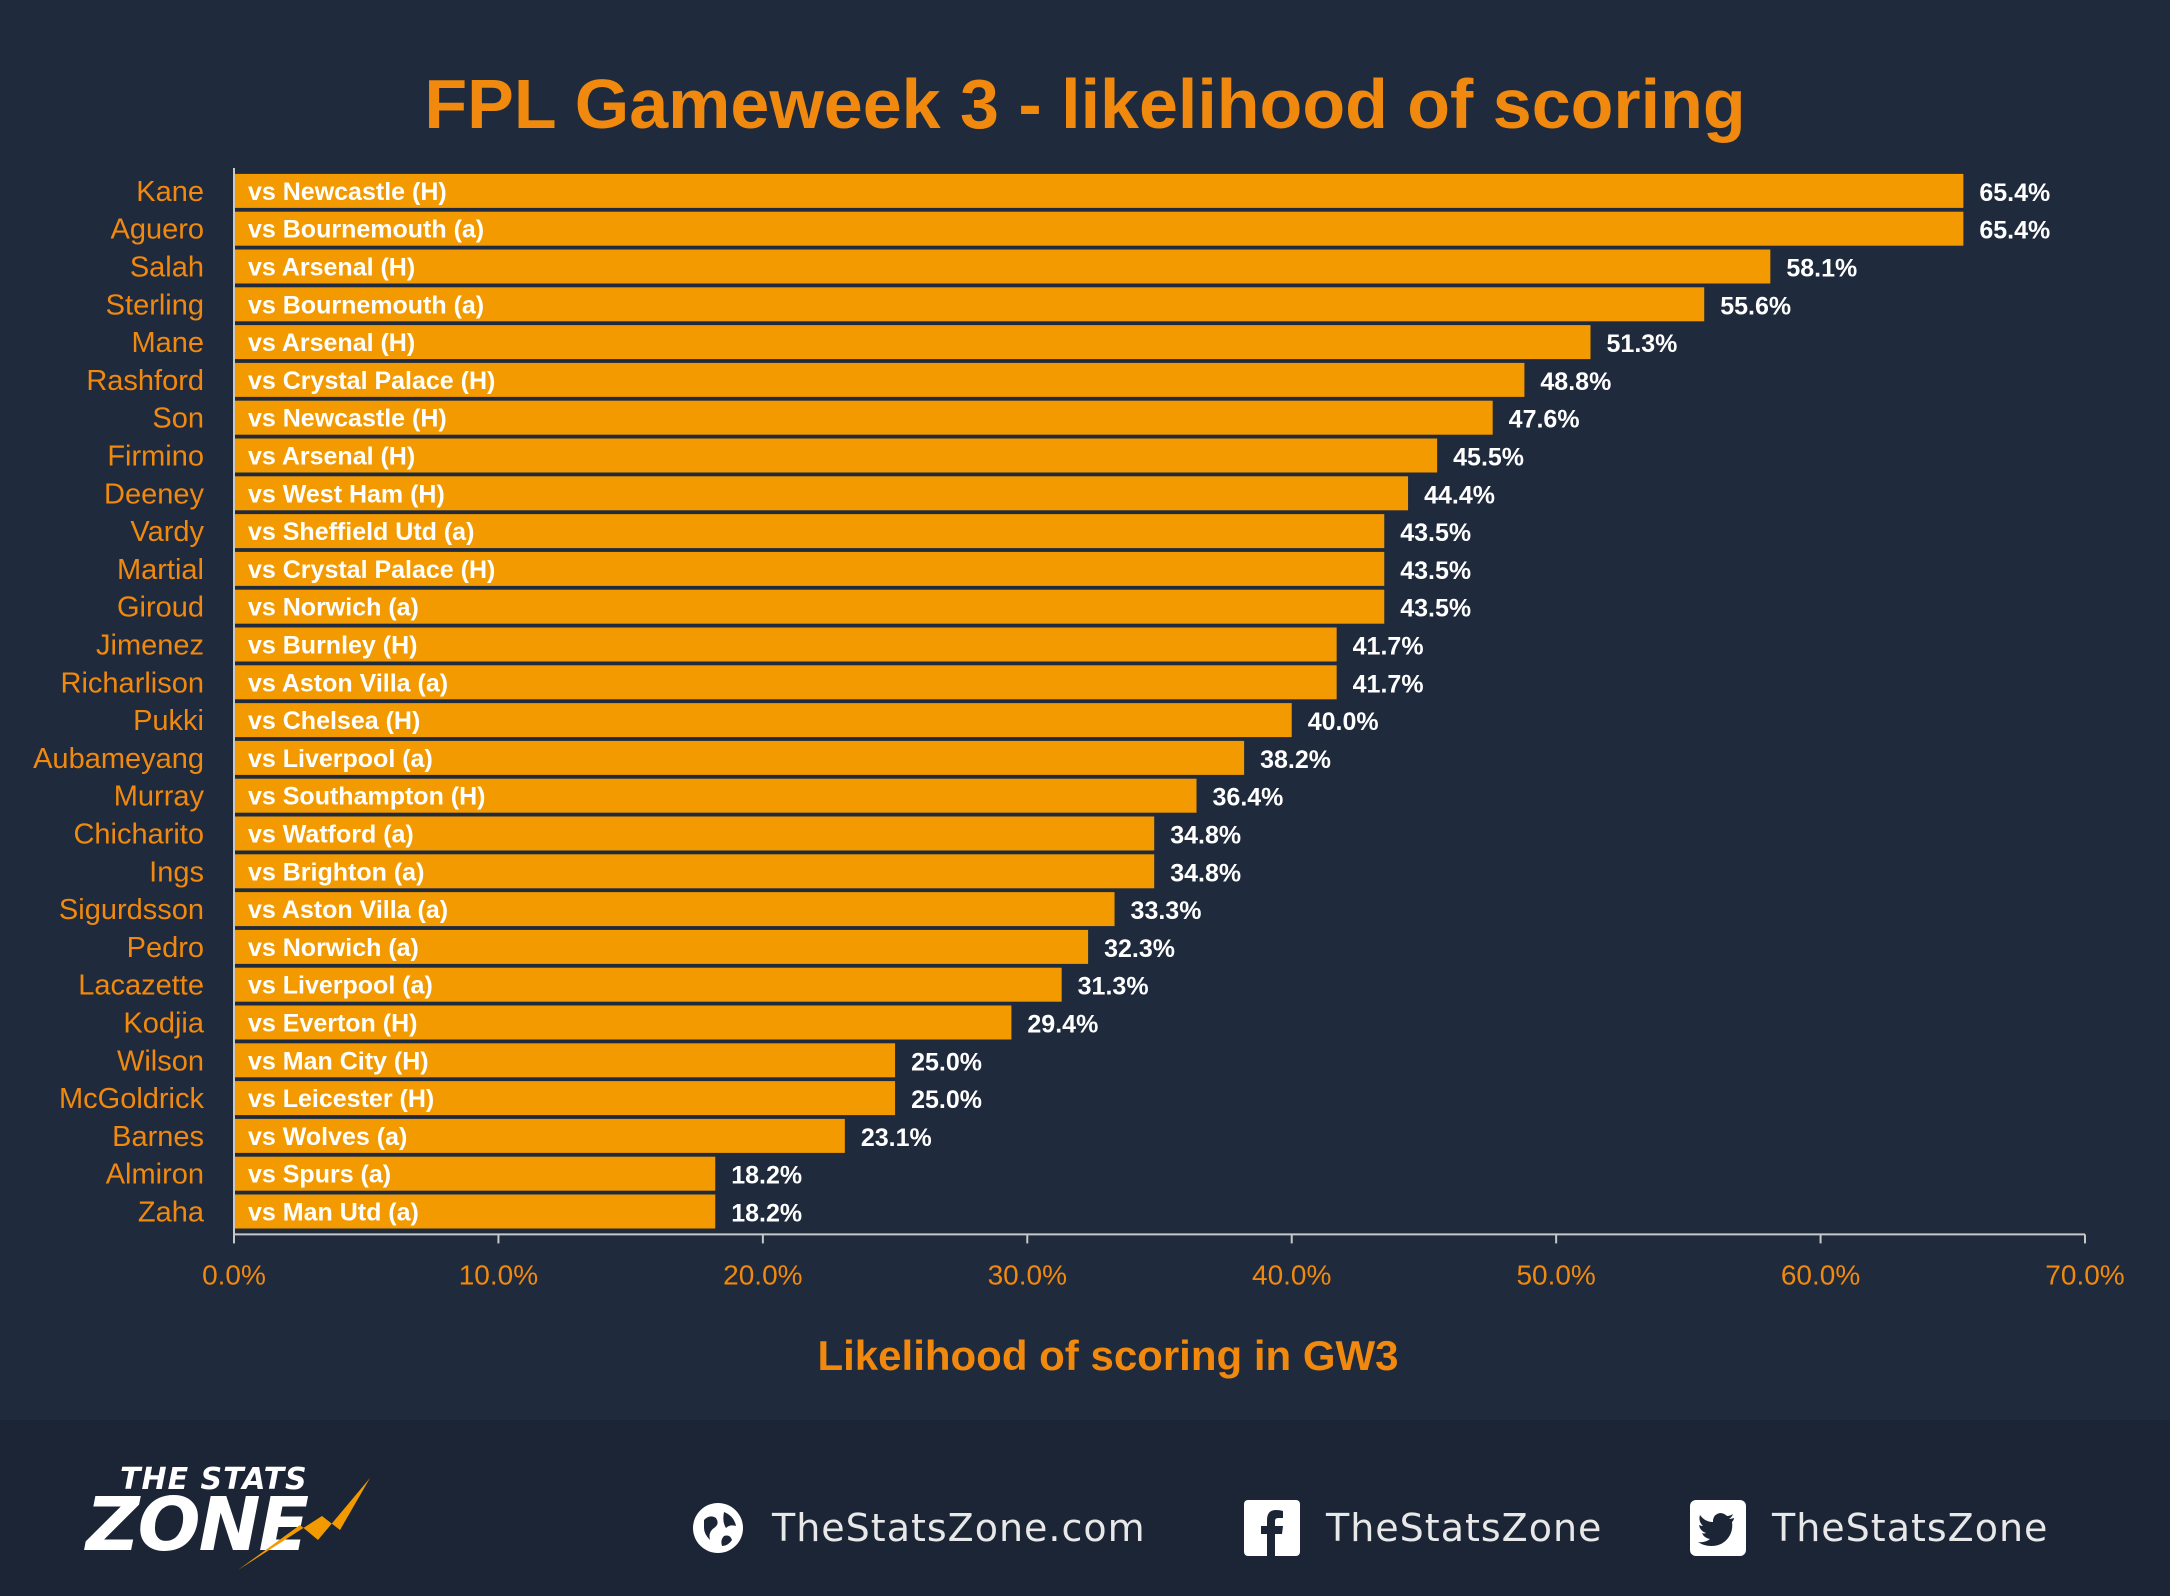  What do you see at coordinates (178, 419) in the screenshot?
I see `category-label: Son` at bounding box center [178, 419].